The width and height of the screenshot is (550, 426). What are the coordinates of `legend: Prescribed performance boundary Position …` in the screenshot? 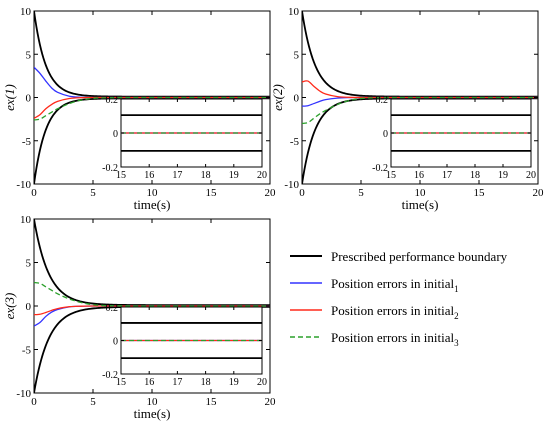 It's located at (399, 298).